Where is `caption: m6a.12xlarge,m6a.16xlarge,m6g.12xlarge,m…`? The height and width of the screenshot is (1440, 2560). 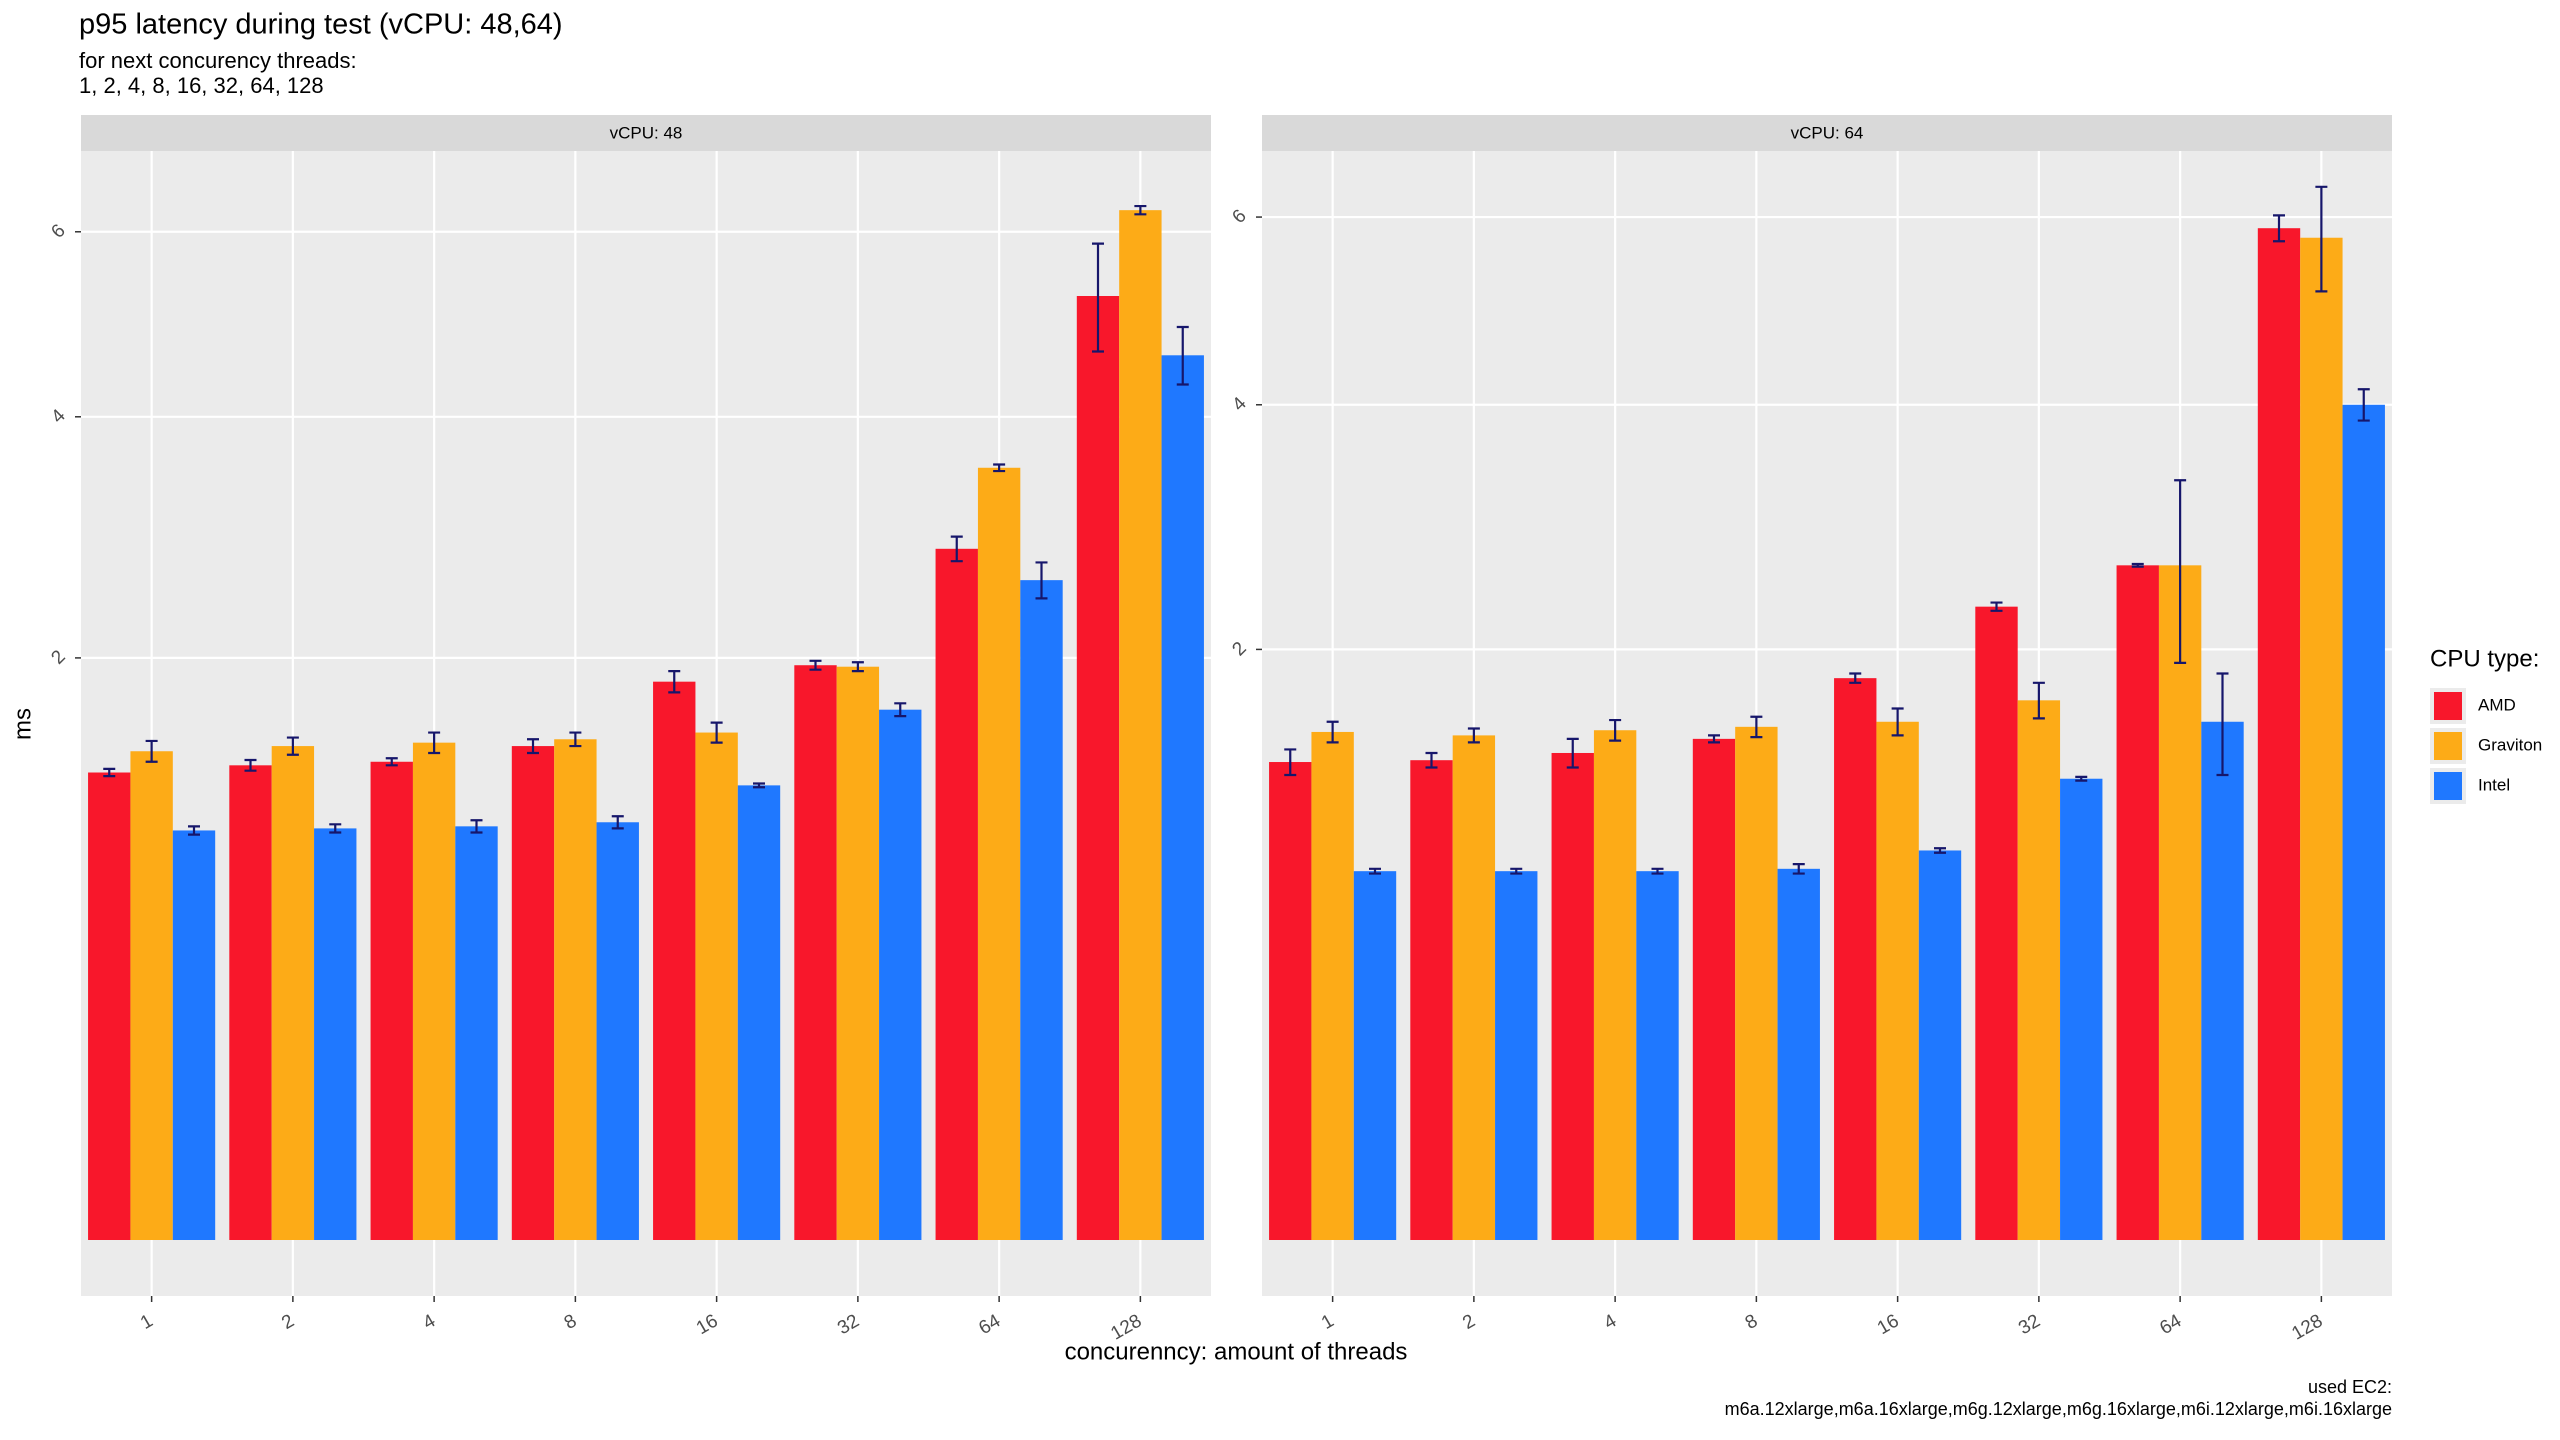
caption: m6a.12xlarge,m6a.16xlarge,m6g.12xlarge,m… is located at coordinates (2058, 1409).